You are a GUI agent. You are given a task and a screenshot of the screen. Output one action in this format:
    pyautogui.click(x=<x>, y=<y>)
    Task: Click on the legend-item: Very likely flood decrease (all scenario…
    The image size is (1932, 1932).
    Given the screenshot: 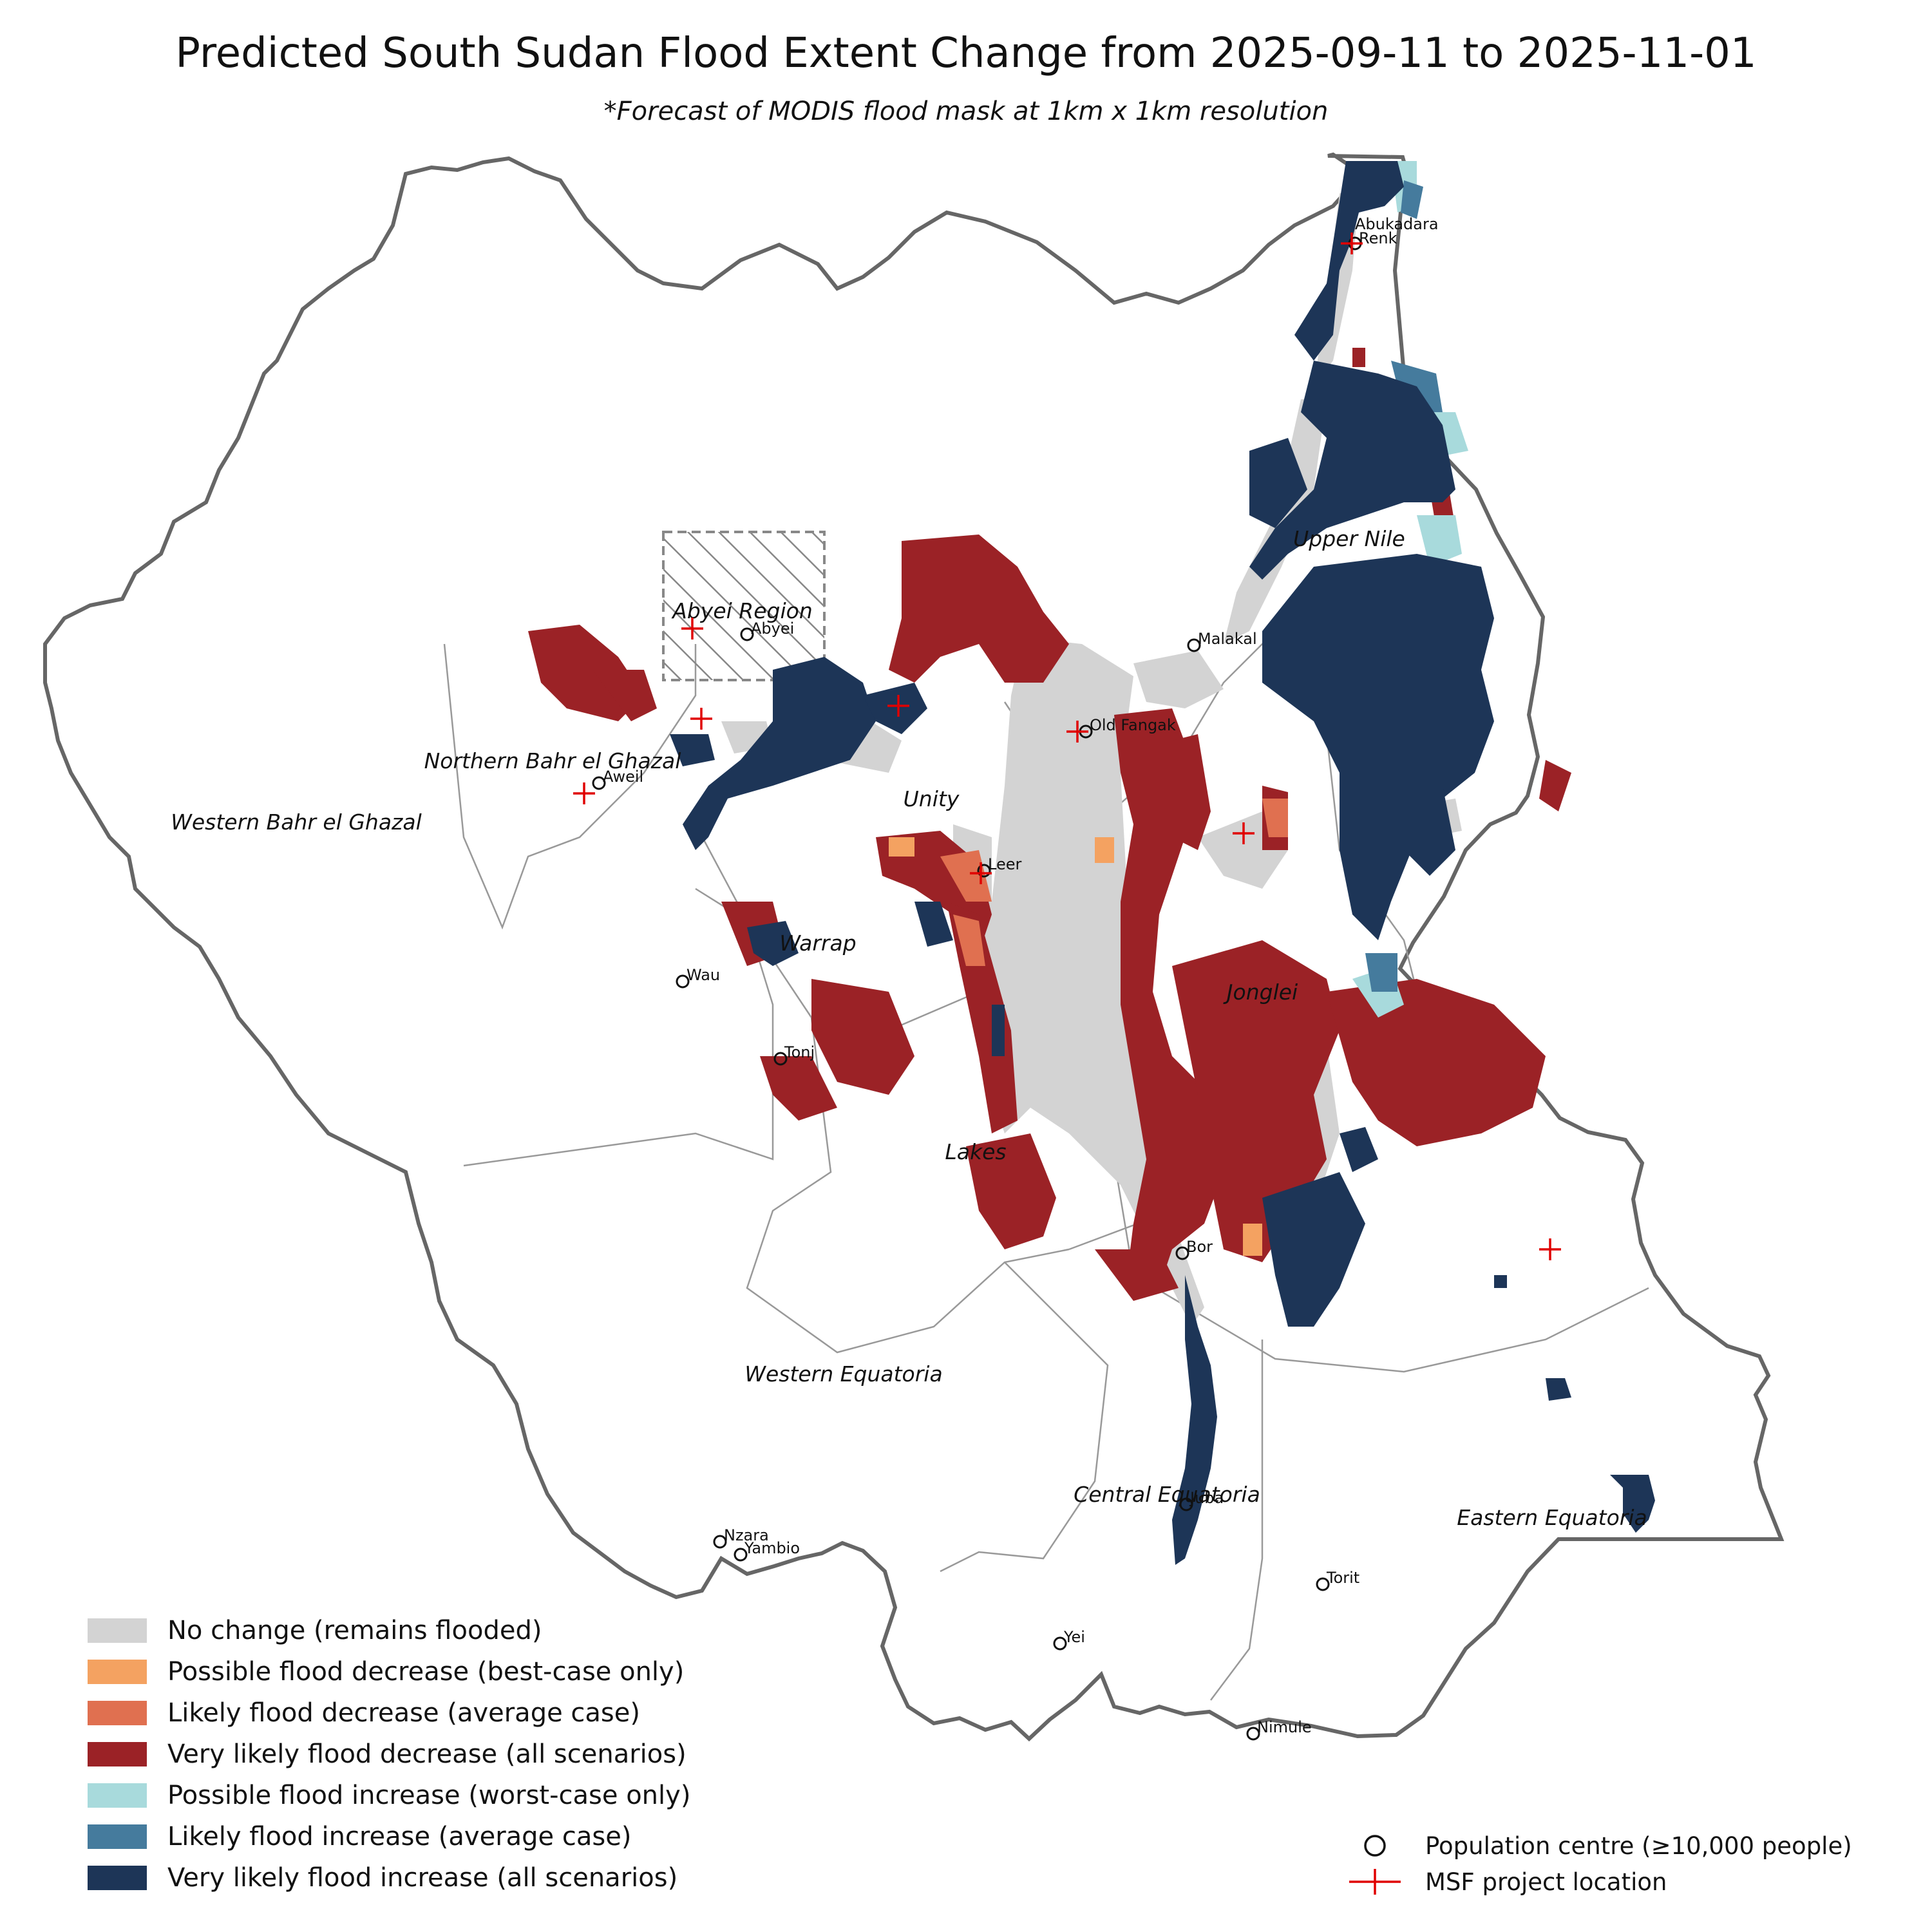 What is the action you would take?
    pyautogui.click(x=389, y=1754)
    